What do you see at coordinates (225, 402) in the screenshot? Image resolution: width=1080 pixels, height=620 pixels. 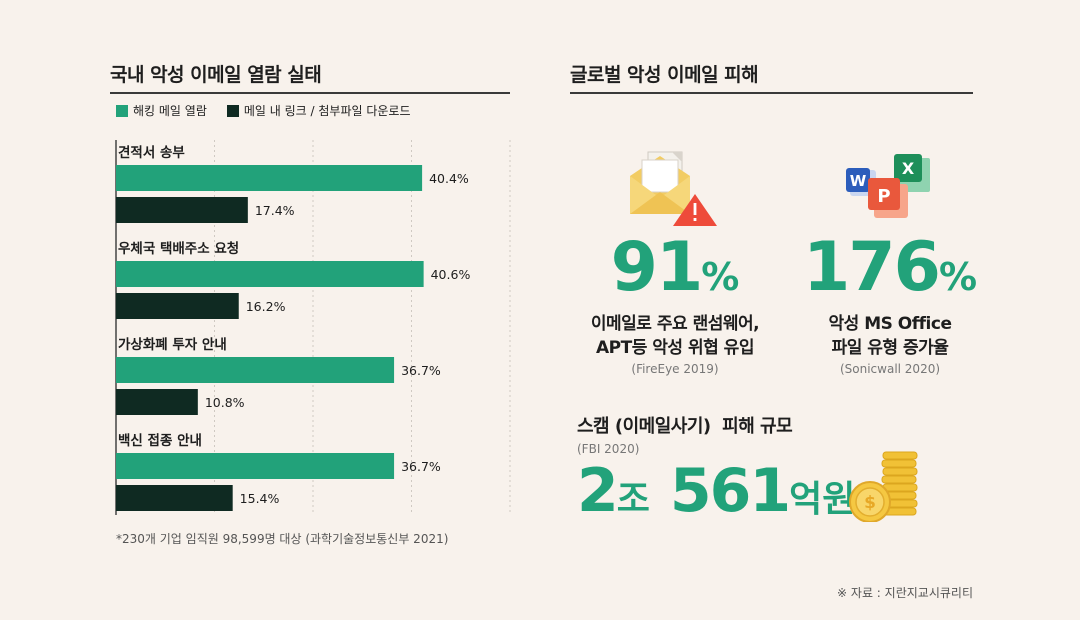 I see `data-label: 10.8%` at bounding box center [225, 402].